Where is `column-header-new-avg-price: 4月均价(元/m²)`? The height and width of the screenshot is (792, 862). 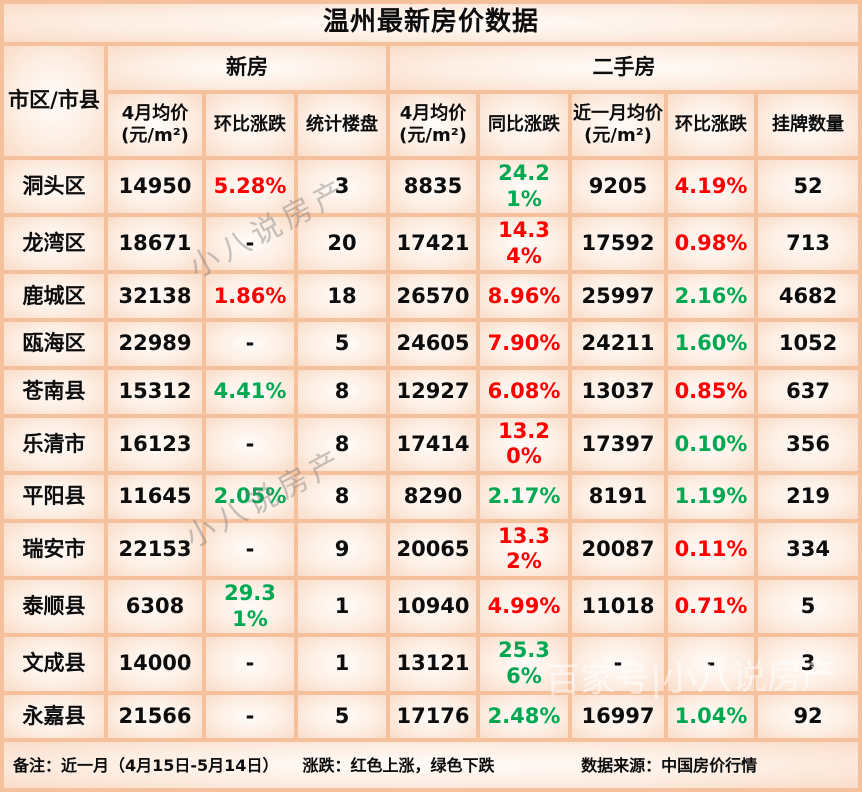 column-header-new-avg-price: 4月均价(元/m²) is located at coordinates (155, 125).